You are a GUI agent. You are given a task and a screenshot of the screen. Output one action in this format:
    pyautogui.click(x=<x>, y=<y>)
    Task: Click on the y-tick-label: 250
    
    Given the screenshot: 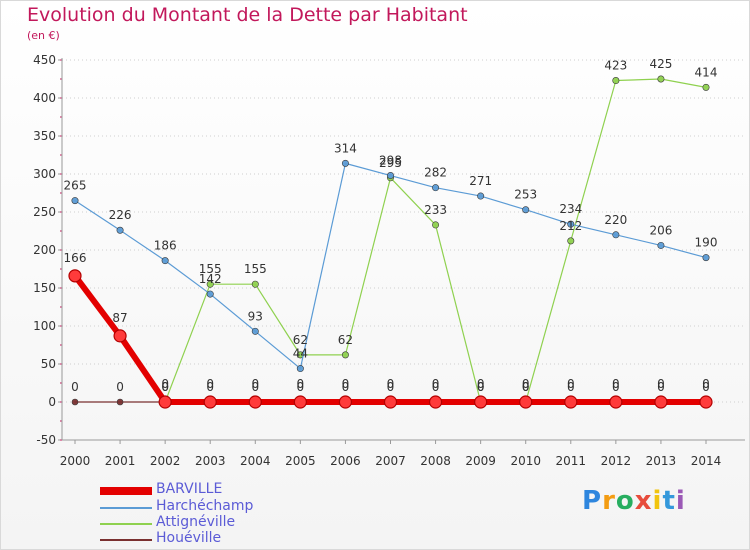 What is the action you would take?
    pyautogui.click(x=44, y=212)
    